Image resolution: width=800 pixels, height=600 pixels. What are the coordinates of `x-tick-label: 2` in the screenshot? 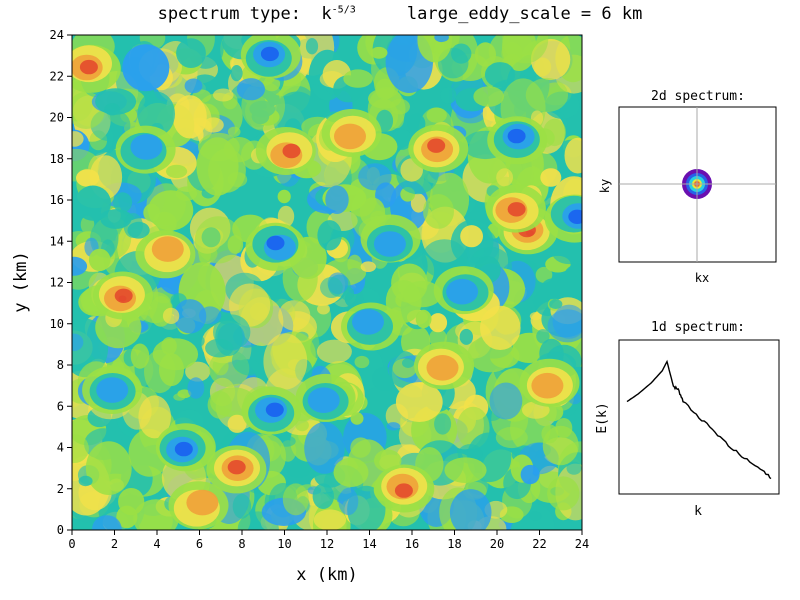 It's located at (114, 544).